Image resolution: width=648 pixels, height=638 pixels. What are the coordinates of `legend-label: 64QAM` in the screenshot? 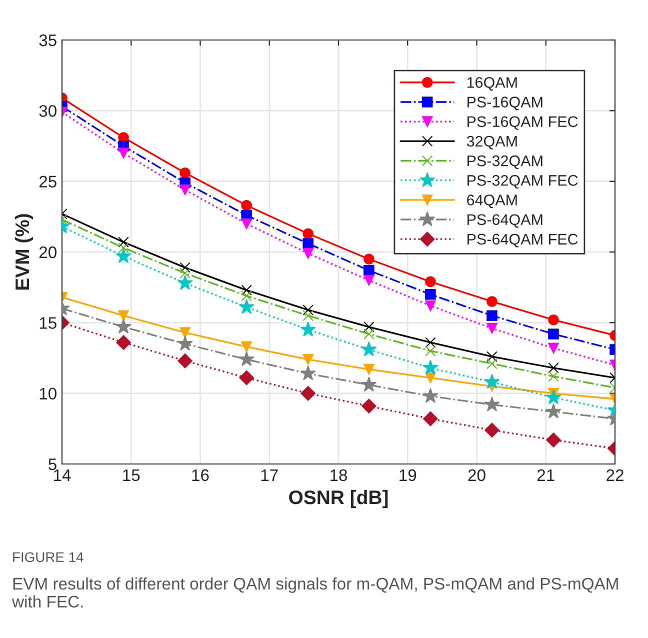 It's located at (492, 201).